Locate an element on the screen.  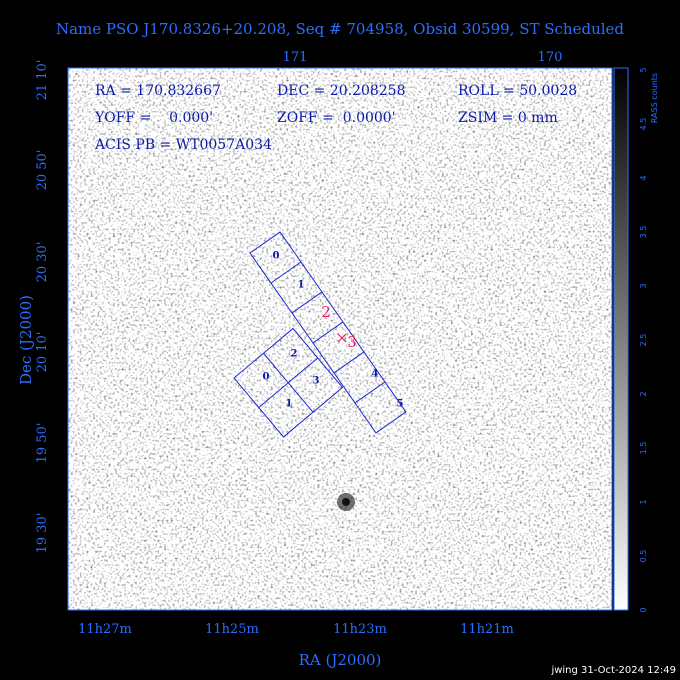
acis-pb: ACIS PB = WT0057A034 is located at coordinates (183, 145).